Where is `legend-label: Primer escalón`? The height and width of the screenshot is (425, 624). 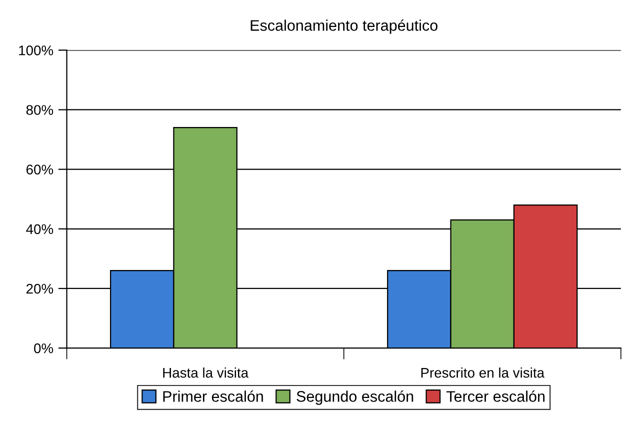 legend-label: Primer escalón is located at coordinates (213, 396).